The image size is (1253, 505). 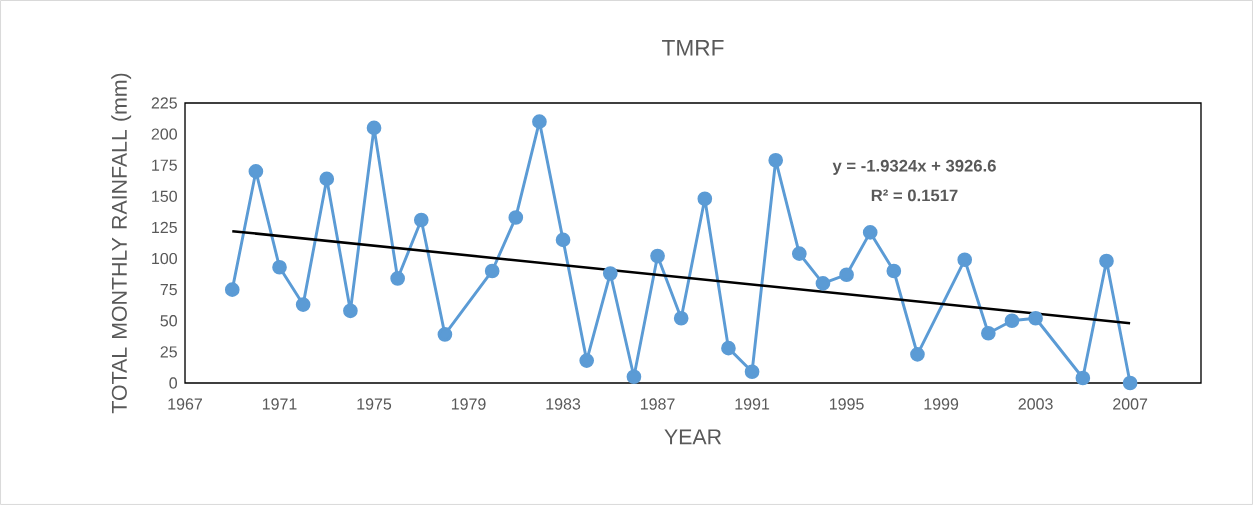 What do you see at coordinates (173, 383) in the screenshot?
I see `y-tick-label: 0` at bounding box center [173, 383].